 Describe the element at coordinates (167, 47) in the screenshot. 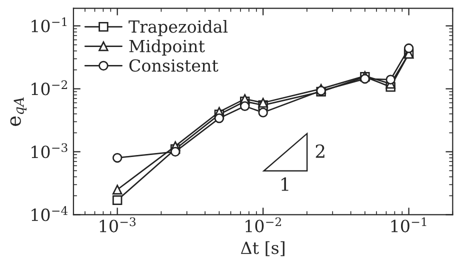

I see `legend-label: Midpoint` at that location.